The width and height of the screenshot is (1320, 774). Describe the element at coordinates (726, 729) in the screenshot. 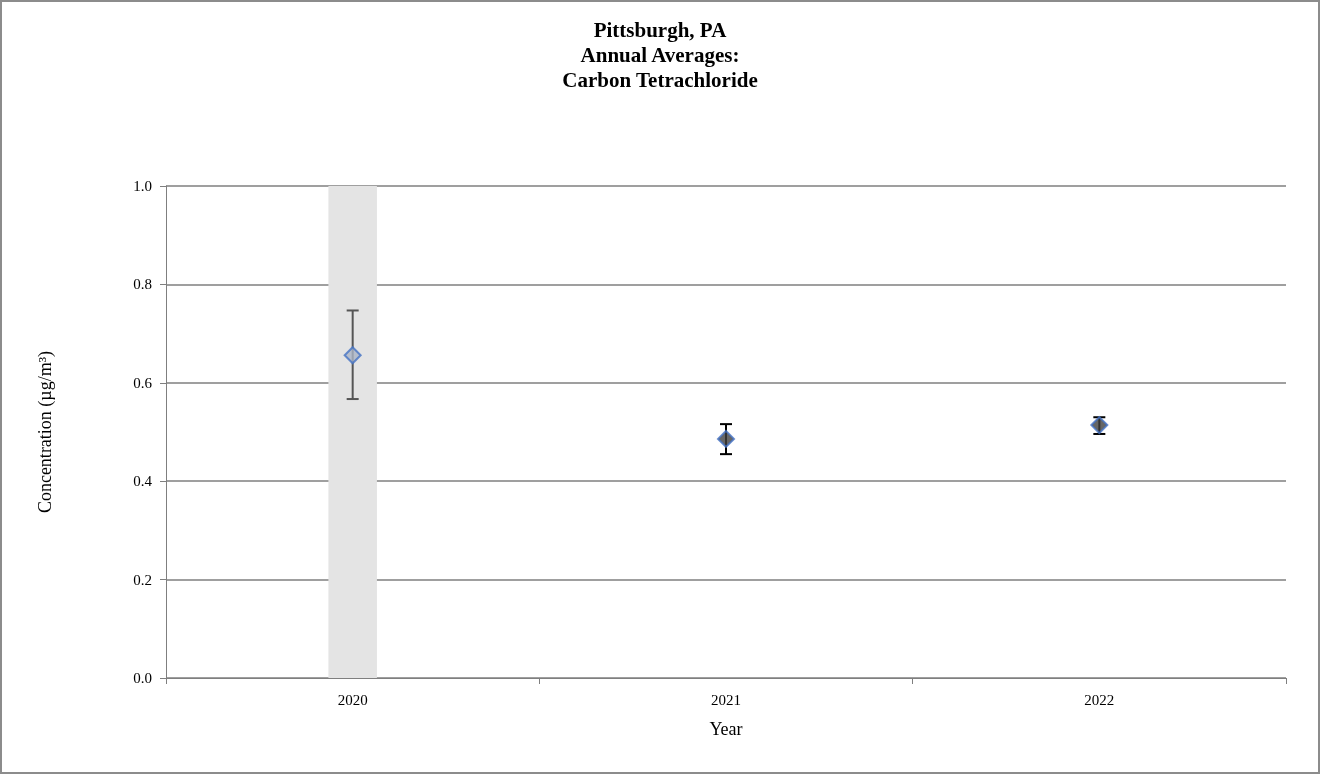

I see `x-axis-title: Year` at that location.